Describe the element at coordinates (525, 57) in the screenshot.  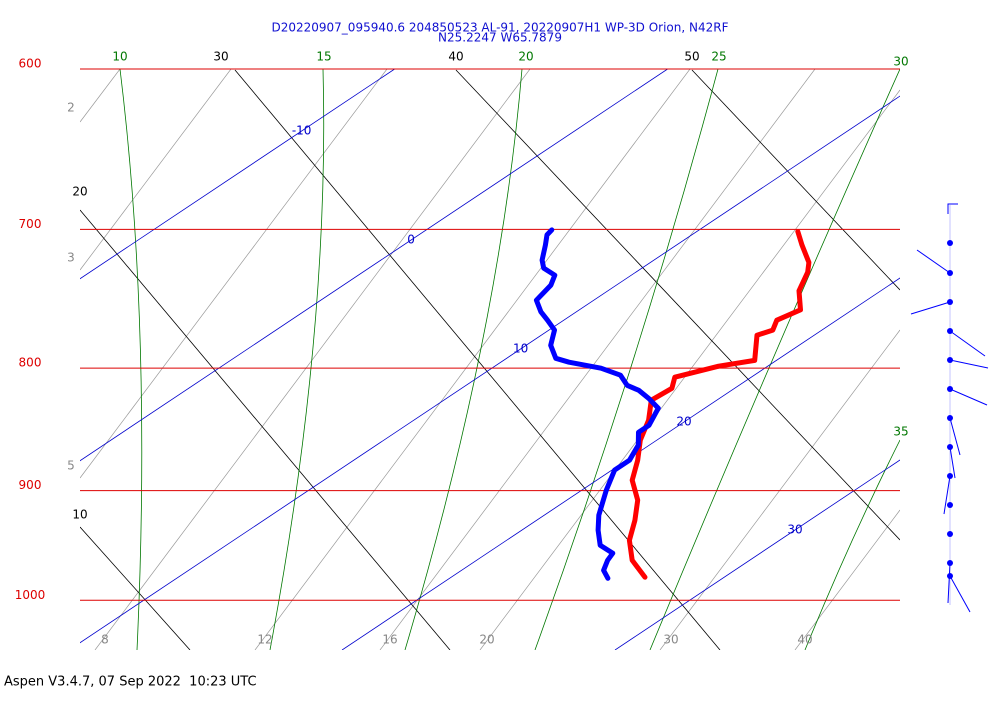
I see `moist-adiabat-label: 20` at that location.